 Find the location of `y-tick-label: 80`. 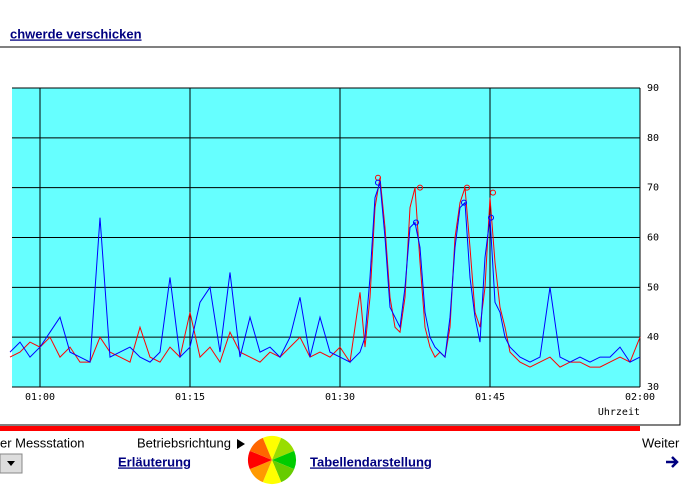

y-tick-label: 80 is located at coordinates (653, 138).